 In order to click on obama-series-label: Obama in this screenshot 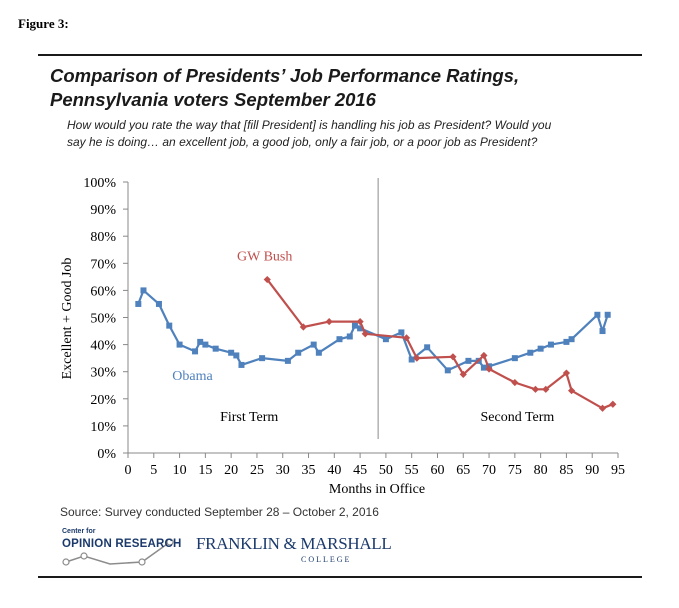, I will do `click(192, 376)`.